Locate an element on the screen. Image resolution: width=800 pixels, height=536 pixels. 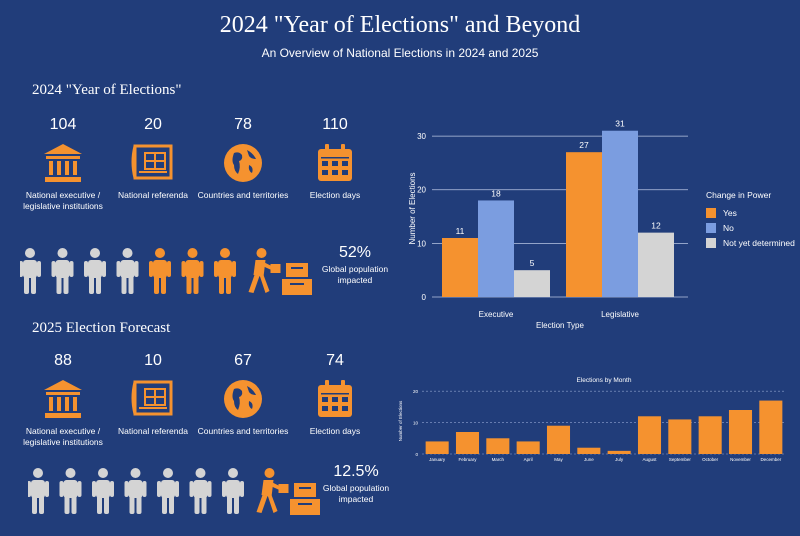
population-impact-2025: 12.5% Global population impacted is located at coordinates (356, 483).